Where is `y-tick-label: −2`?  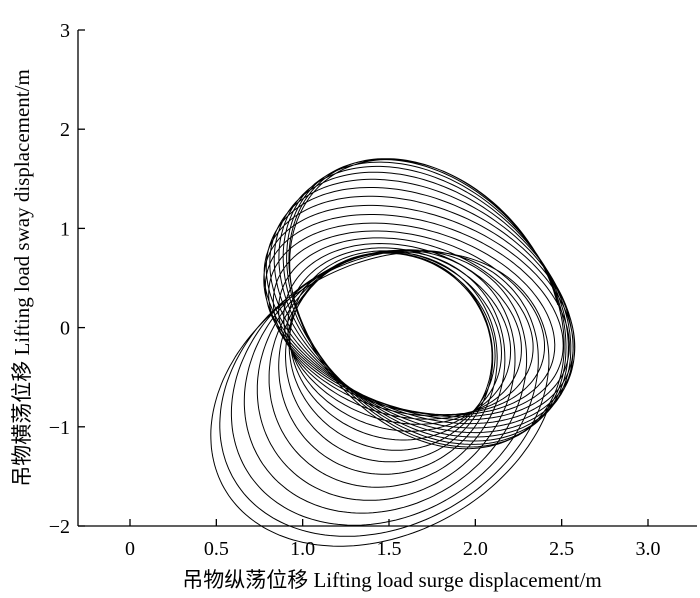 y-tick-label: −2 is located at coordinates (59, 527).